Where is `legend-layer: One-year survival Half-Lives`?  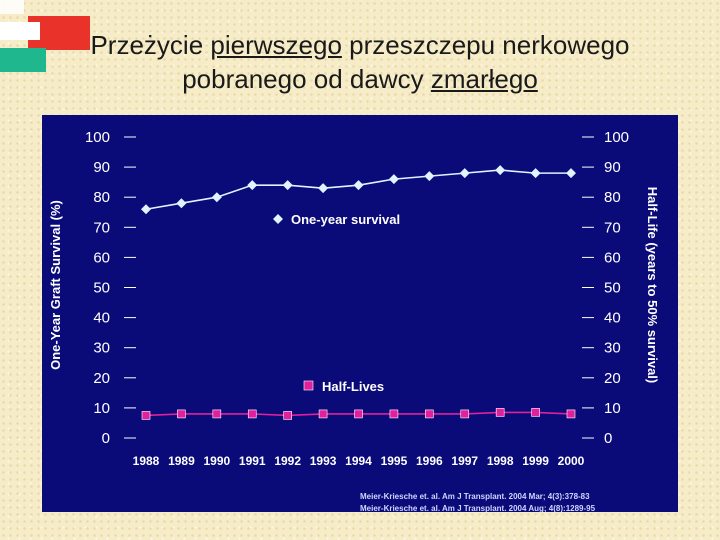 legend-layer: One-year survival Half-Lives is located at coordinates (336, 303).